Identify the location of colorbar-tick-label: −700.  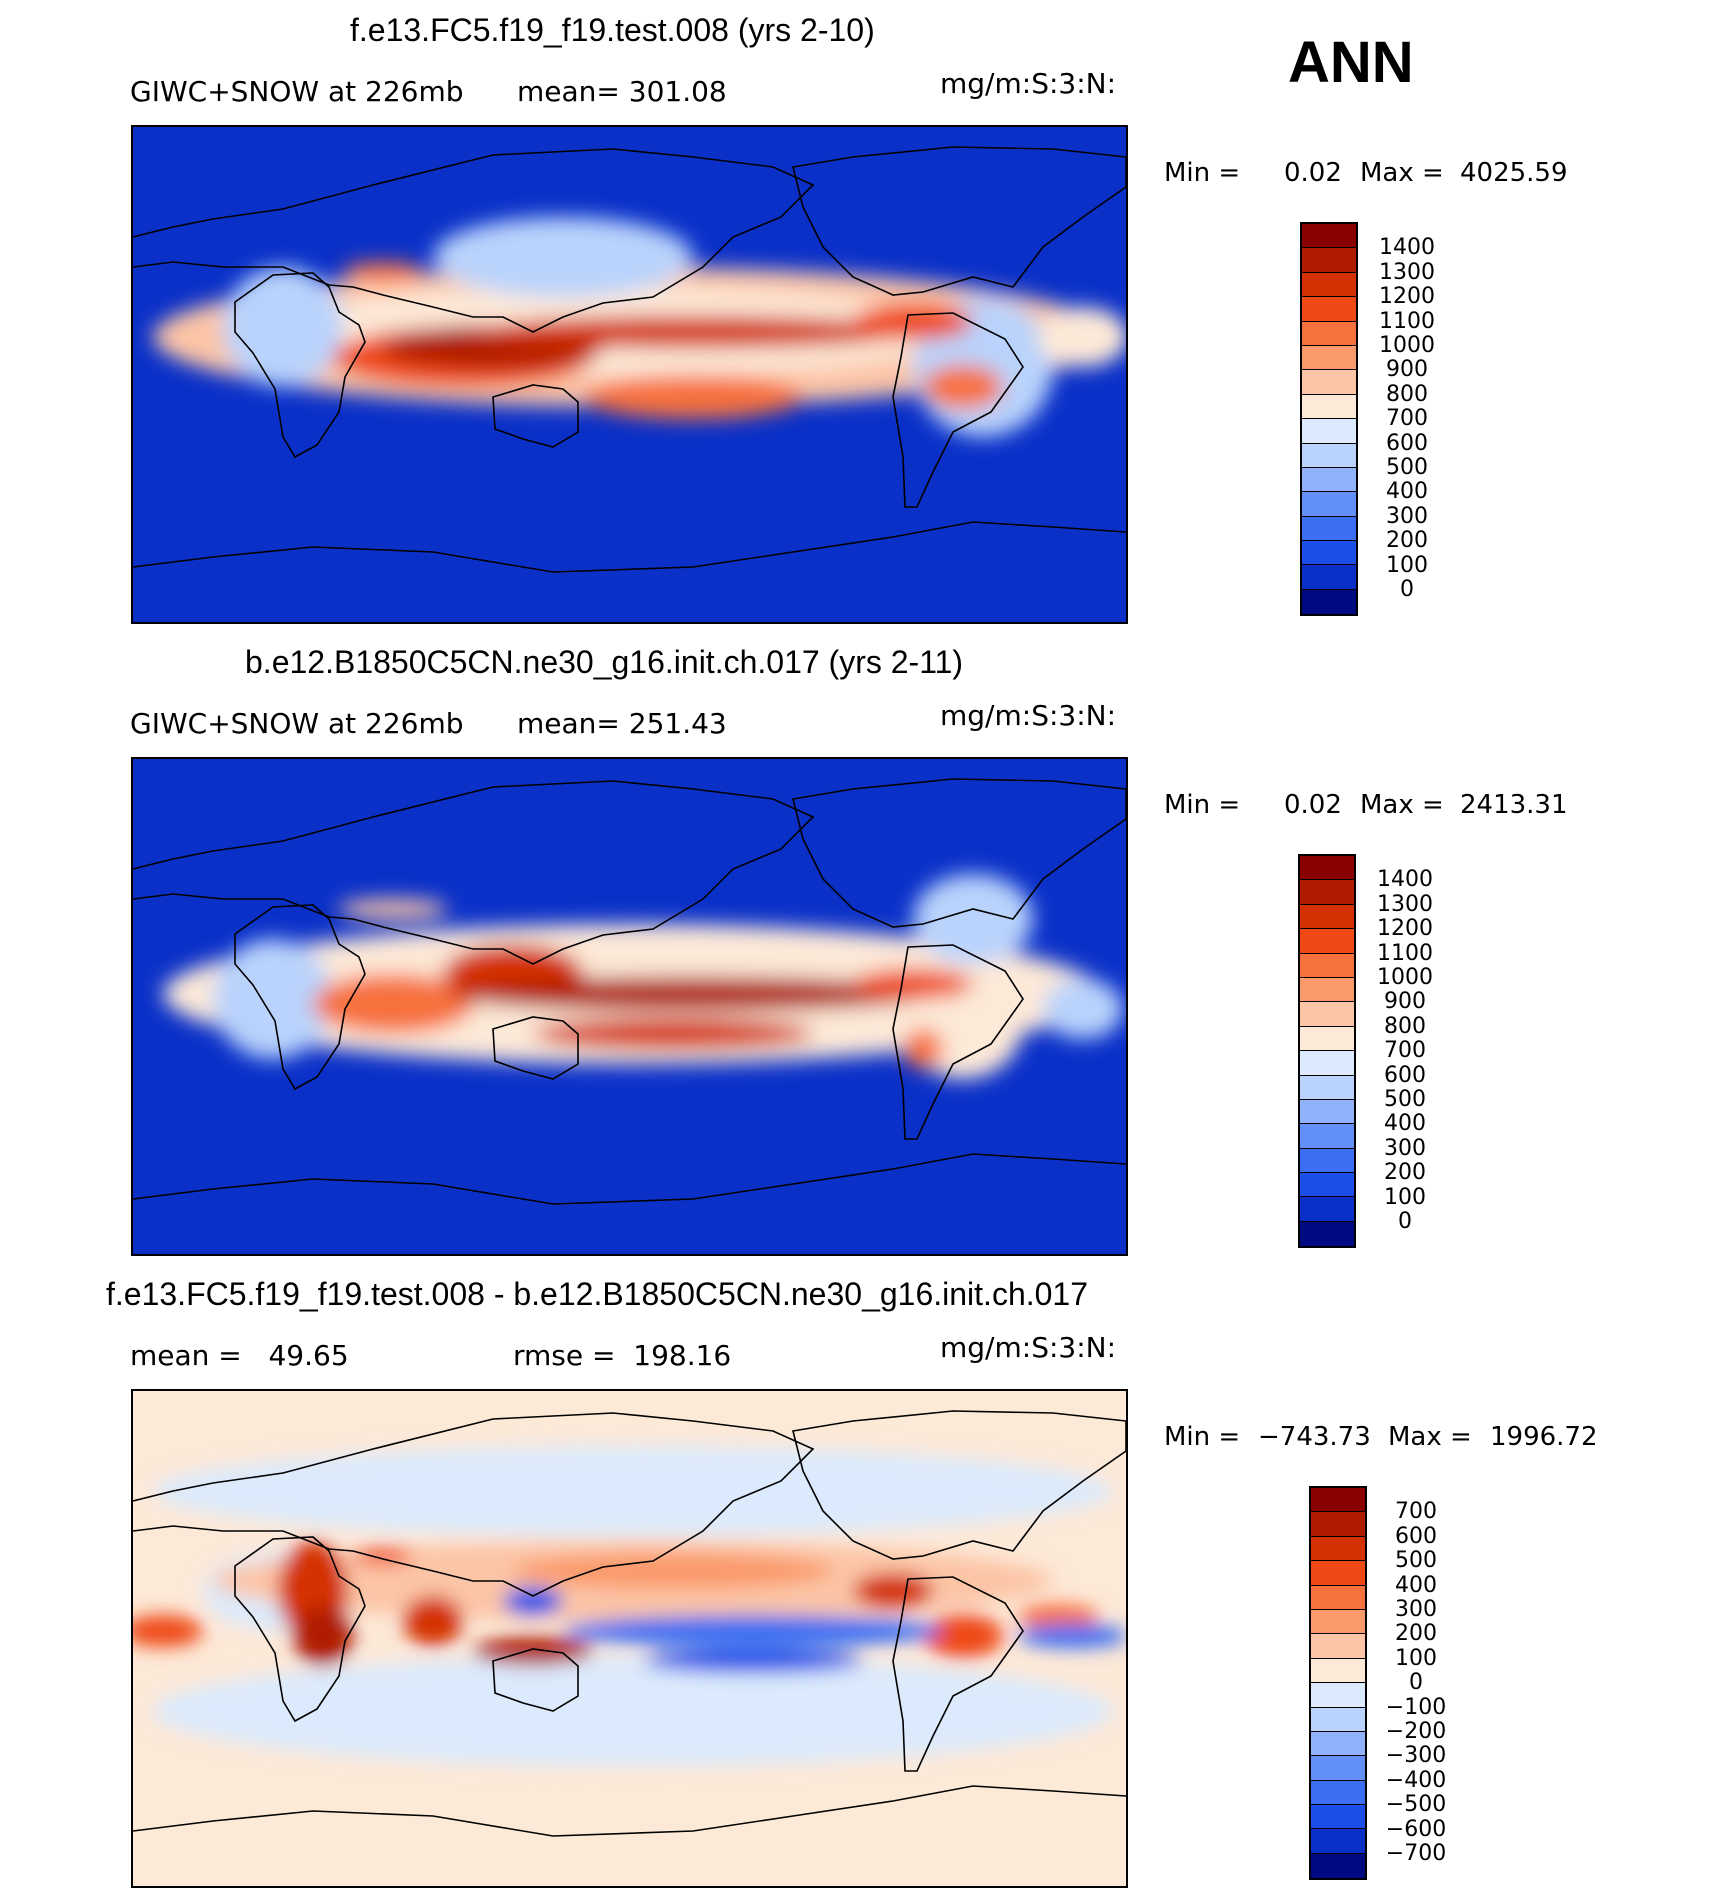
(1416, 1853).